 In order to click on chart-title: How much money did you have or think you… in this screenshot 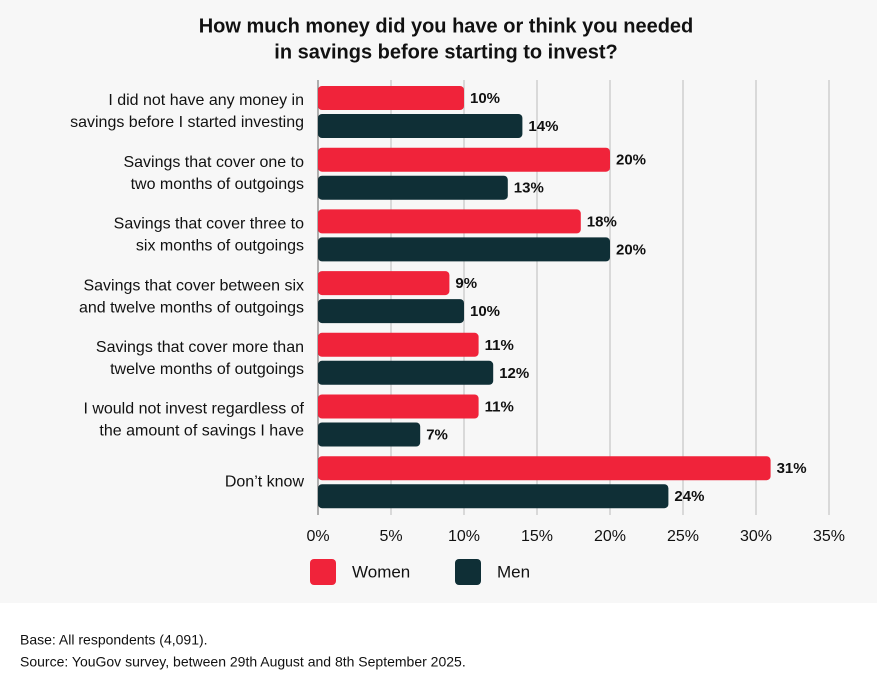, I will do `click(446, 26)`.